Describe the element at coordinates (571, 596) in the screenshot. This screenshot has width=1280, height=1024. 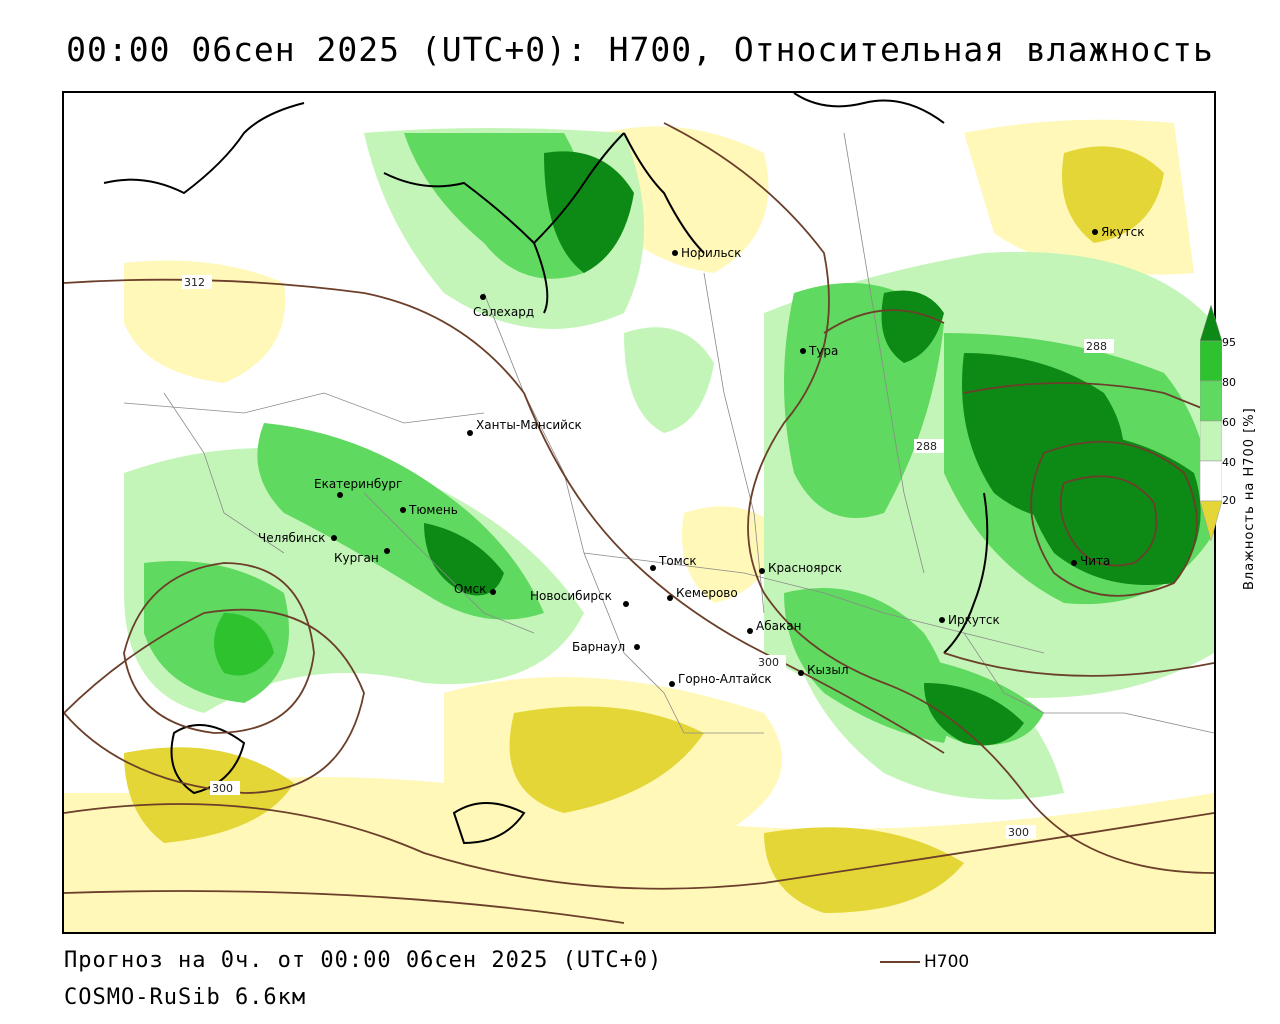
I see `city-label: Новосибирск` at that location.